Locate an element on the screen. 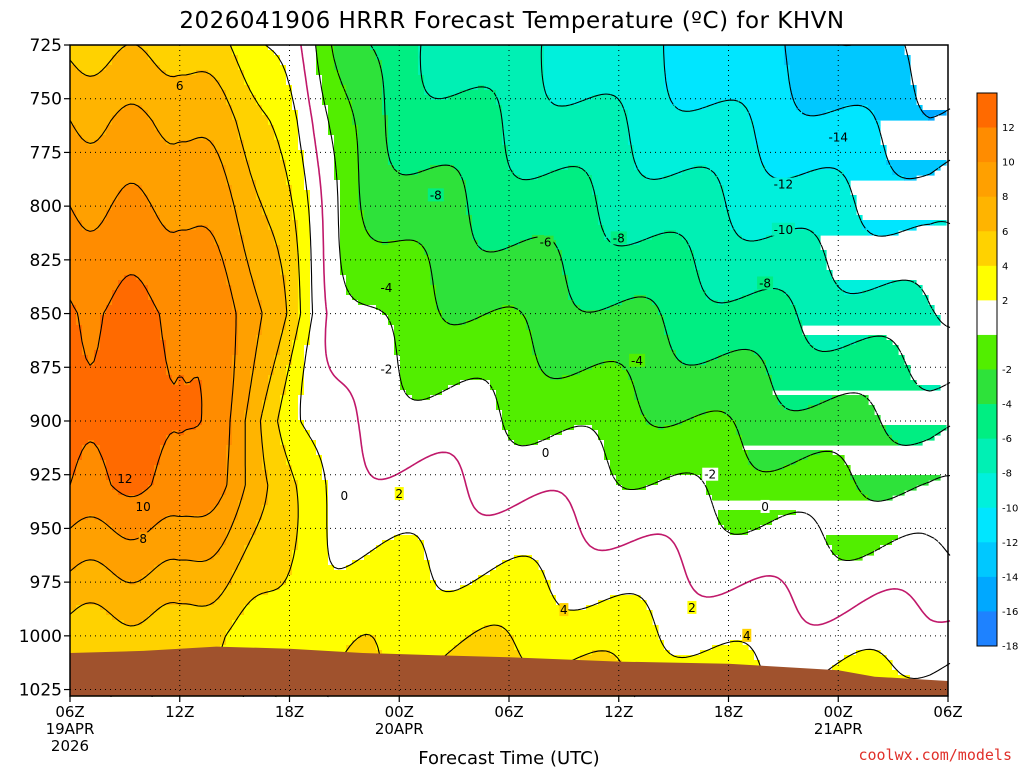  y-tick-label: 975 is located at coordinates (46, 583).